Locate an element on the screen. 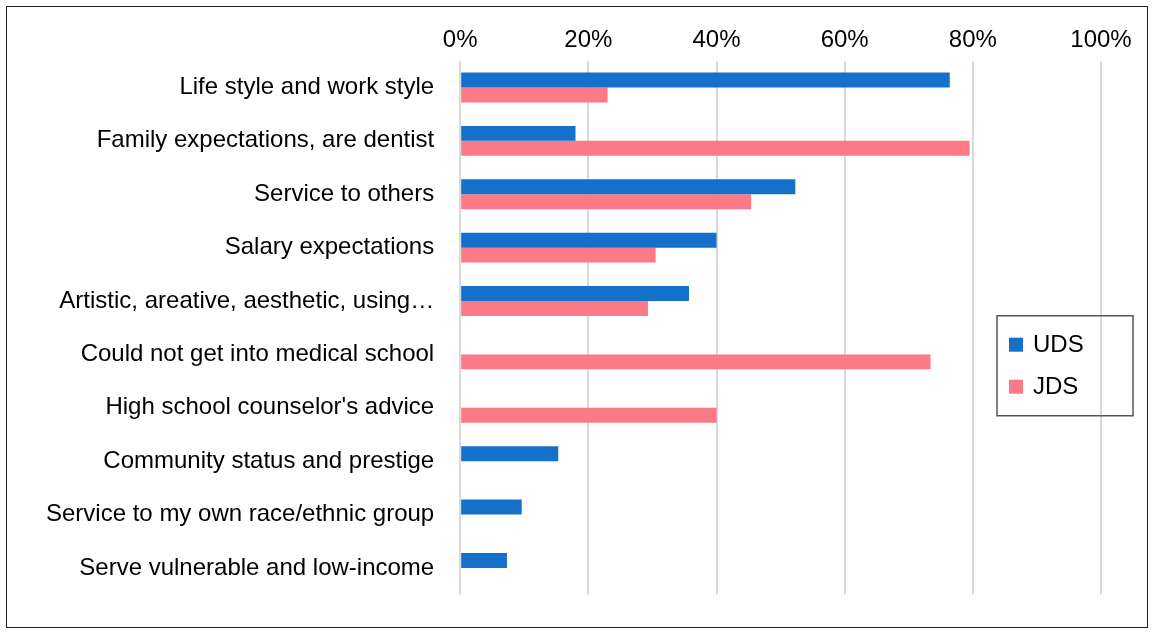 Image resolution: width=1156 pixels, height=635 pixels. legend-label: JDS is located at coordinates (1056, 386).